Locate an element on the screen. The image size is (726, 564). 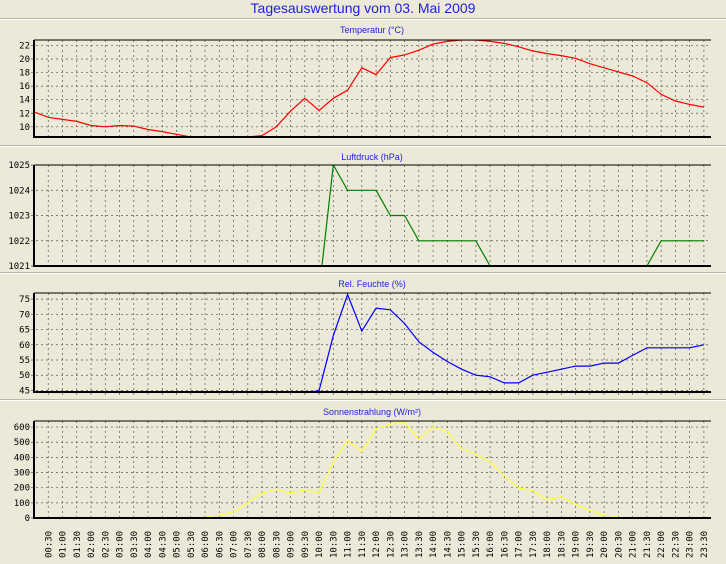
x-tick-label: 19:00 is located at coordinates (577, 544).